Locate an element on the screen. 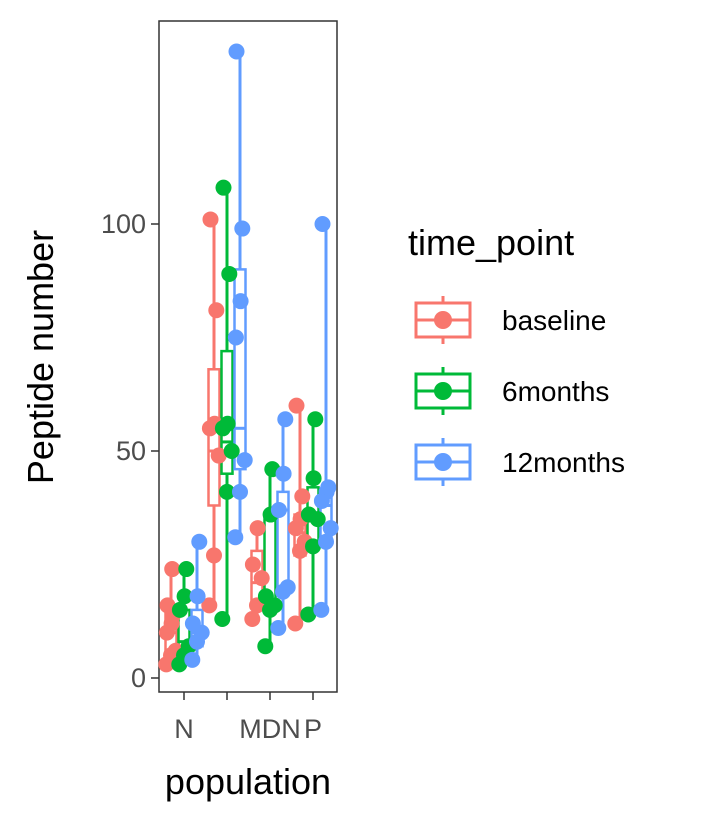 This screenshot has height=826, width=708. y-tick-label-50: 50 is located at coordinates (131, 451).